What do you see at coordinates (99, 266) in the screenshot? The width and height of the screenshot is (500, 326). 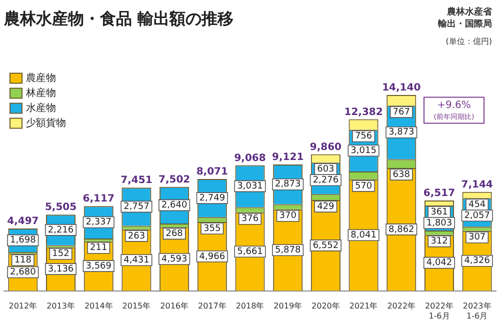 I see `data-label: 3,569` at bounding box center [99, 266].